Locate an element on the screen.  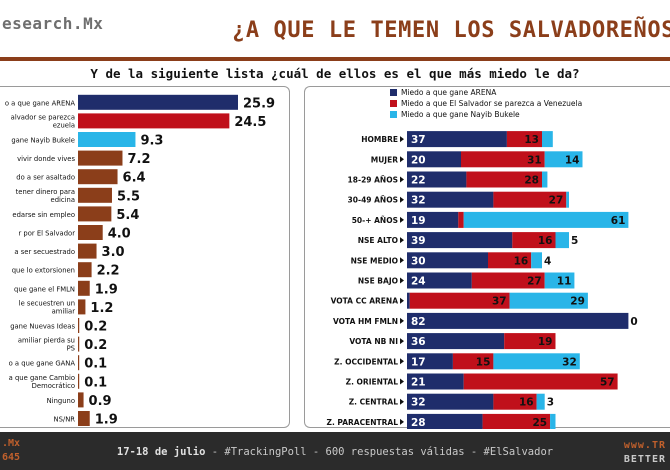
segment-label: 30-49 AÑOS is located at coordinates (373, 200).